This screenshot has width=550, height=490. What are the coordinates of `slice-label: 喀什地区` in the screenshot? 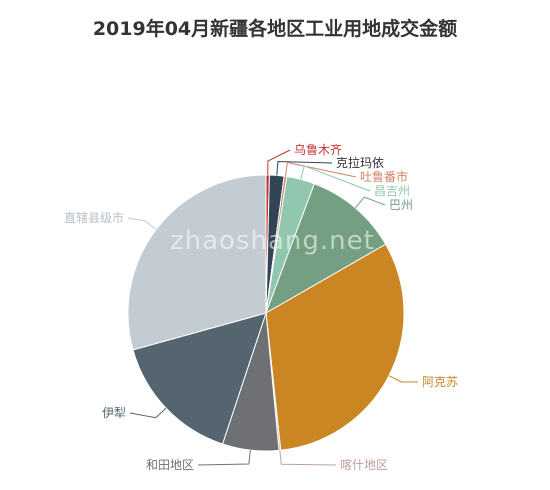 It's located at (364, 465).